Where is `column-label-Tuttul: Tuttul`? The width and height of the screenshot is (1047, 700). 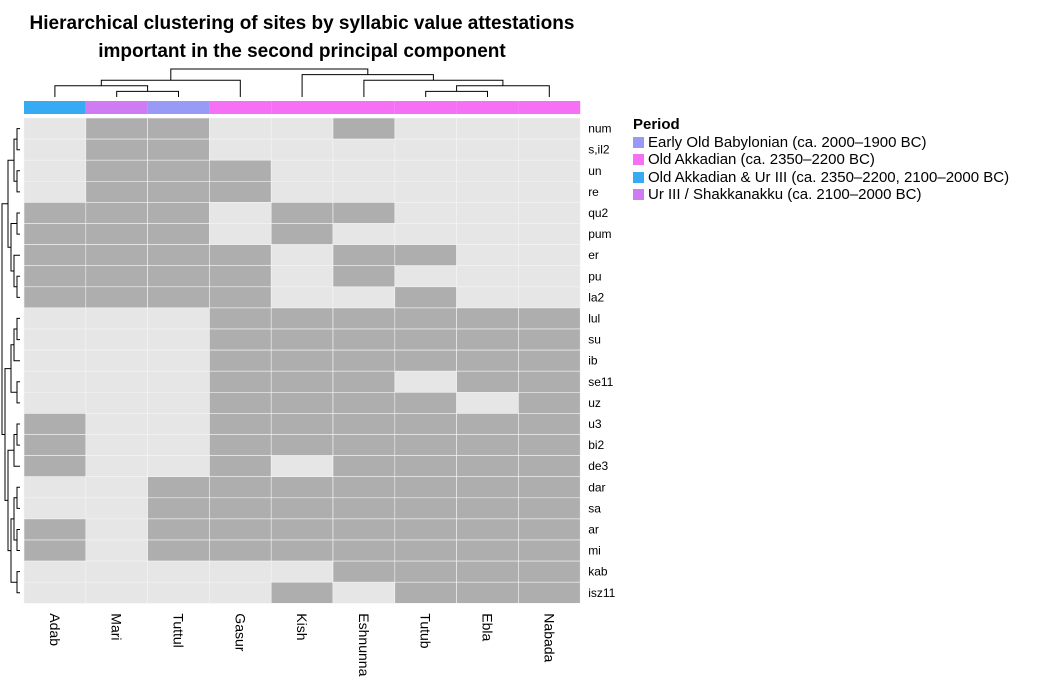 column-label-Tuttul: Tuttul is located at coordinates (179, 630).